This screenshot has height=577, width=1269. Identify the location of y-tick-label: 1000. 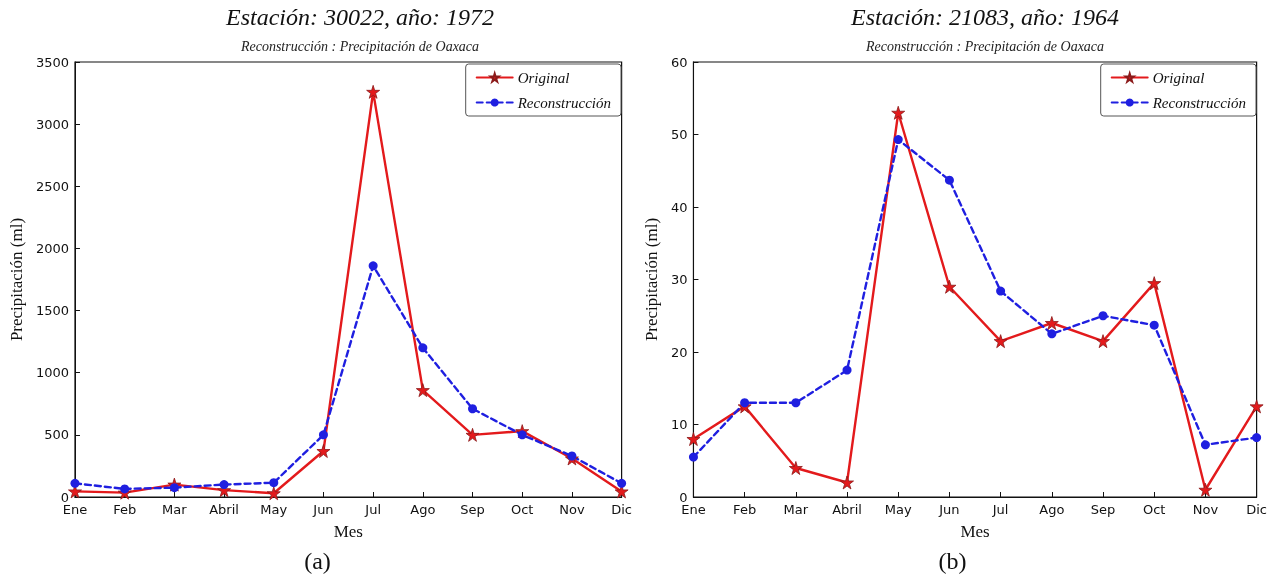
(52, 373).